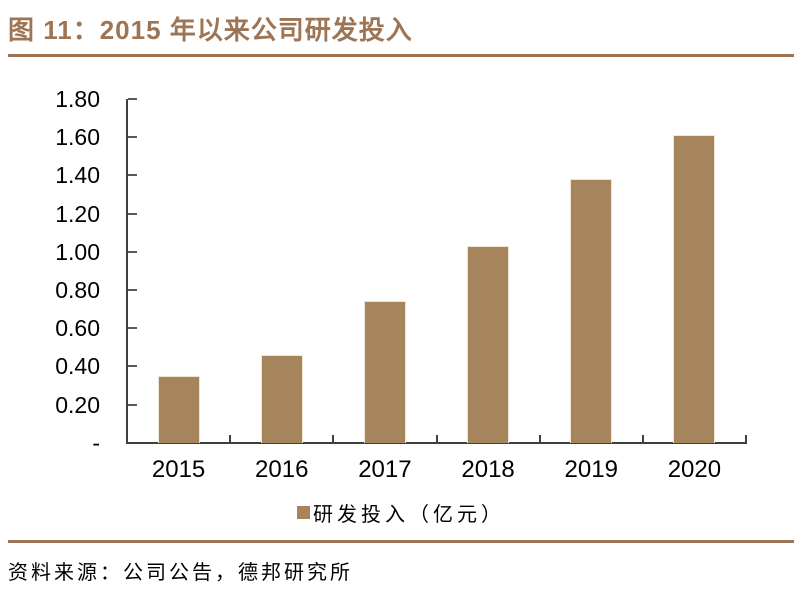 The width and height of the screenshot is (802, 594). I want to click on y-axis-label: -, so click(96, 442).